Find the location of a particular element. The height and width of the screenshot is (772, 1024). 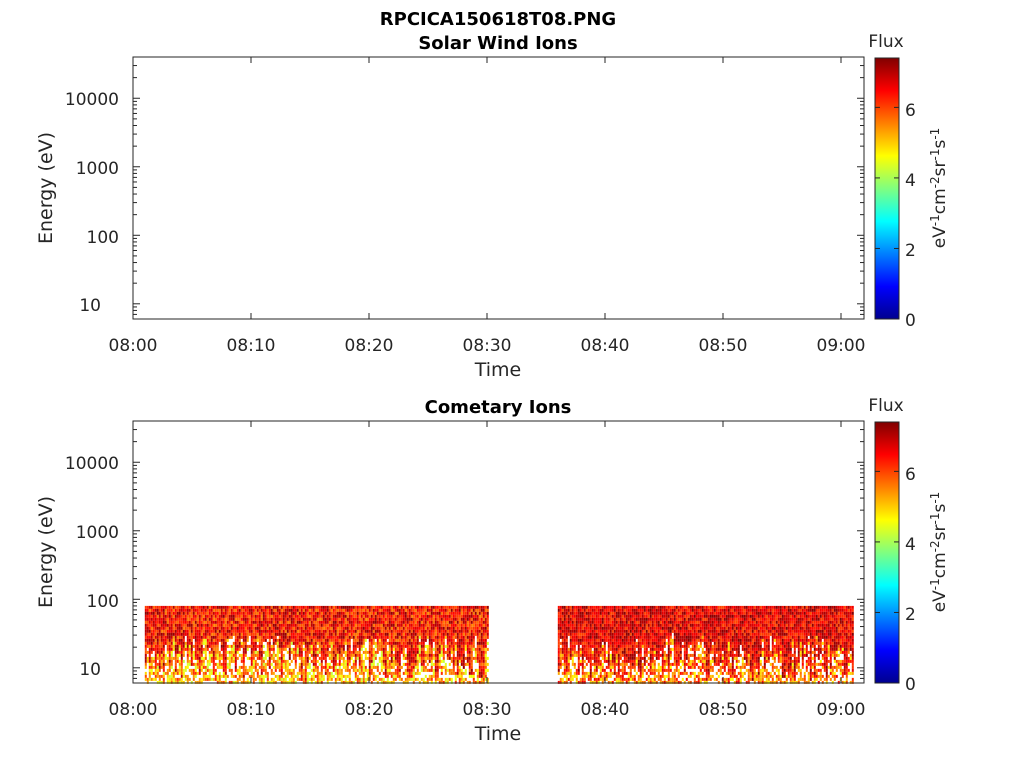

figure-title: RPCICA150618T08.PNG is located at coordinates (498, 19).